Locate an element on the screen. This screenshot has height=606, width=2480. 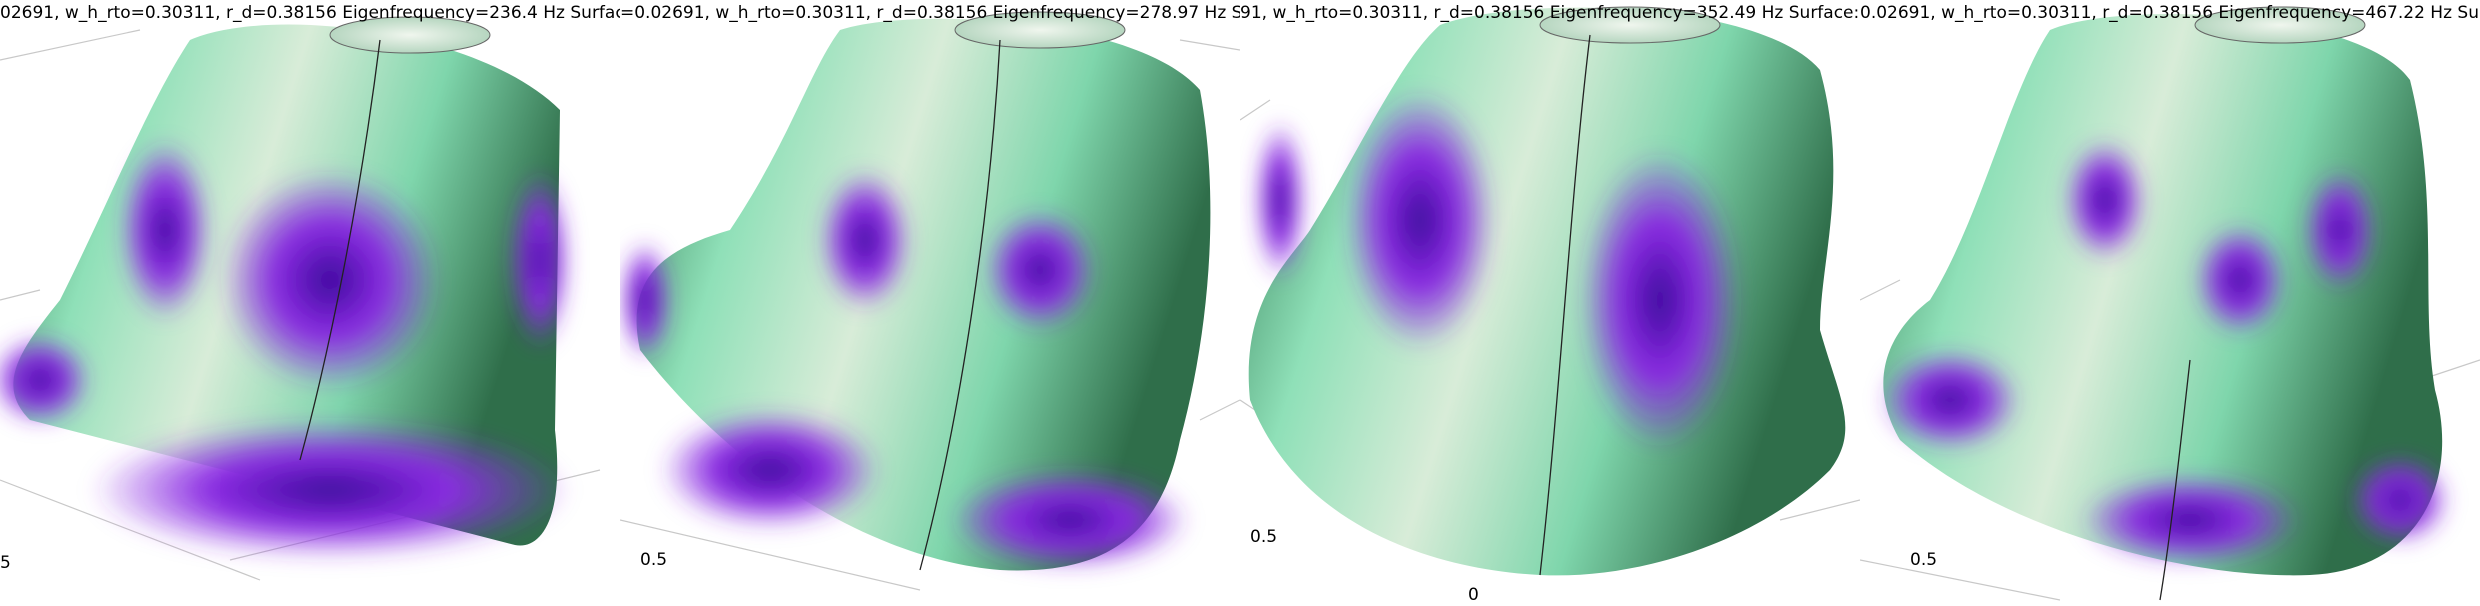
axis-label: 5 is located at coordinates (5, 563).